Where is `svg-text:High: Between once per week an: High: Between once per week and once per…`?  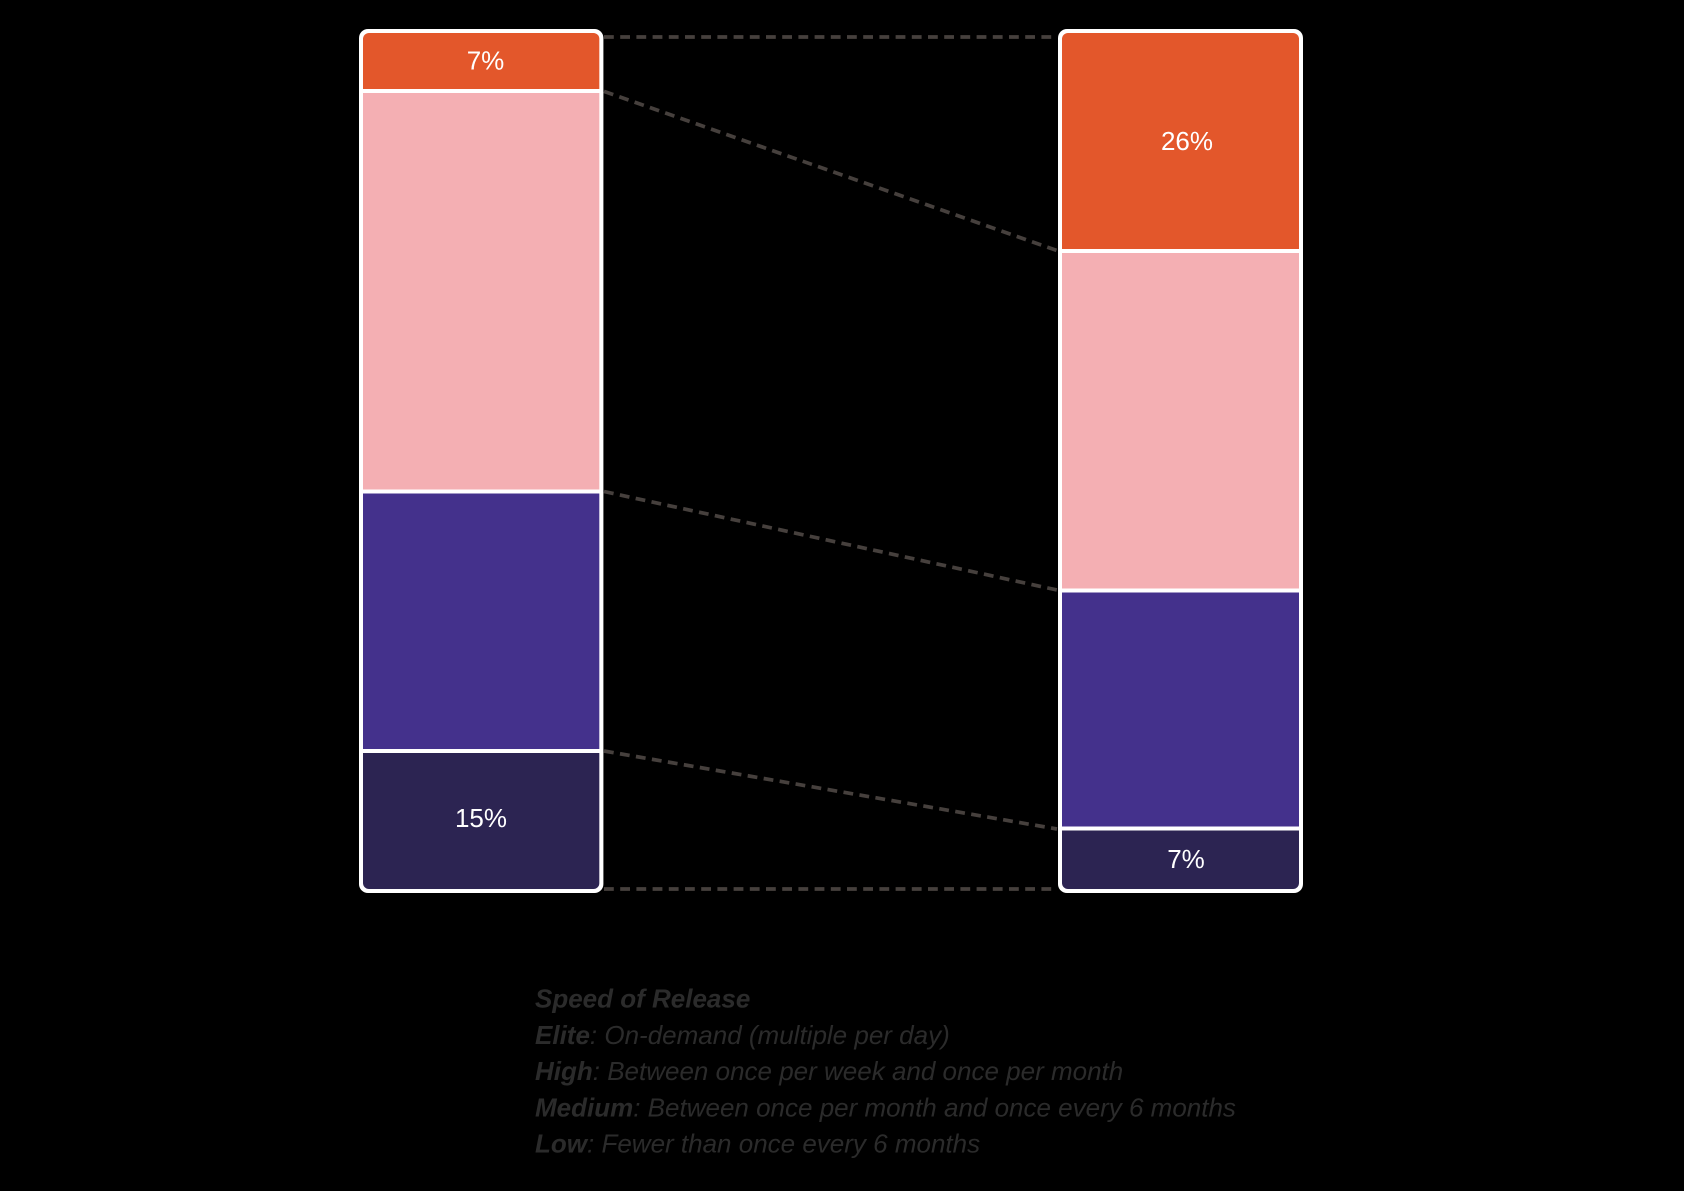 svg-text:High: Between once per week an: High: Between once per week and once per… is located at coordinates (829, 1071).